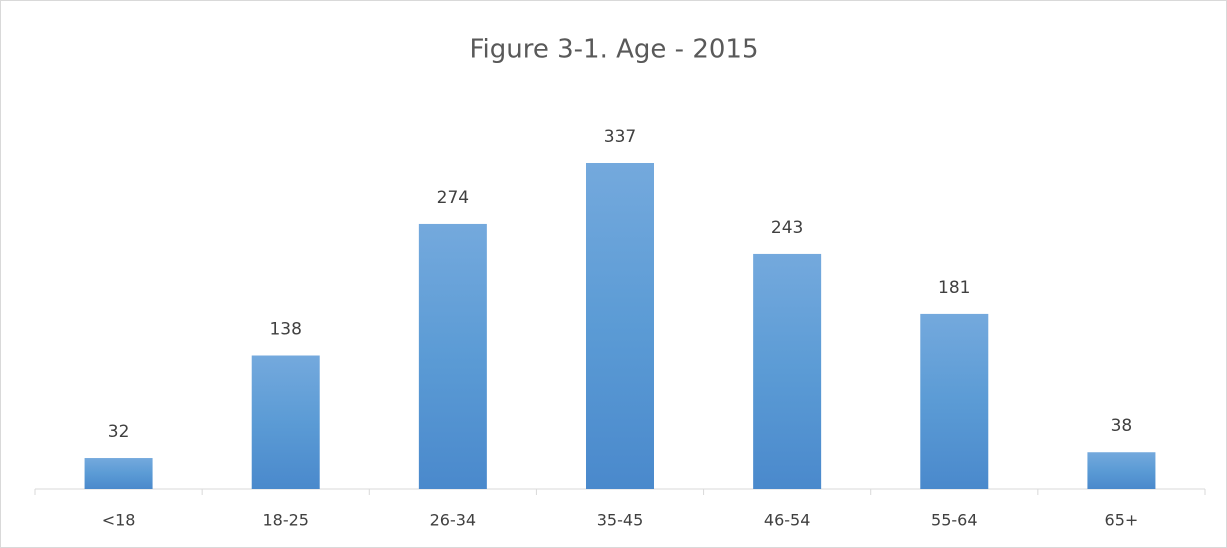 The image size is (1227, 548). What do you see at coordinates (613, 50) in the screenshot?
I see `chart-title: Figure 3-1. Age - 2015` at bounding box center [613, 50].